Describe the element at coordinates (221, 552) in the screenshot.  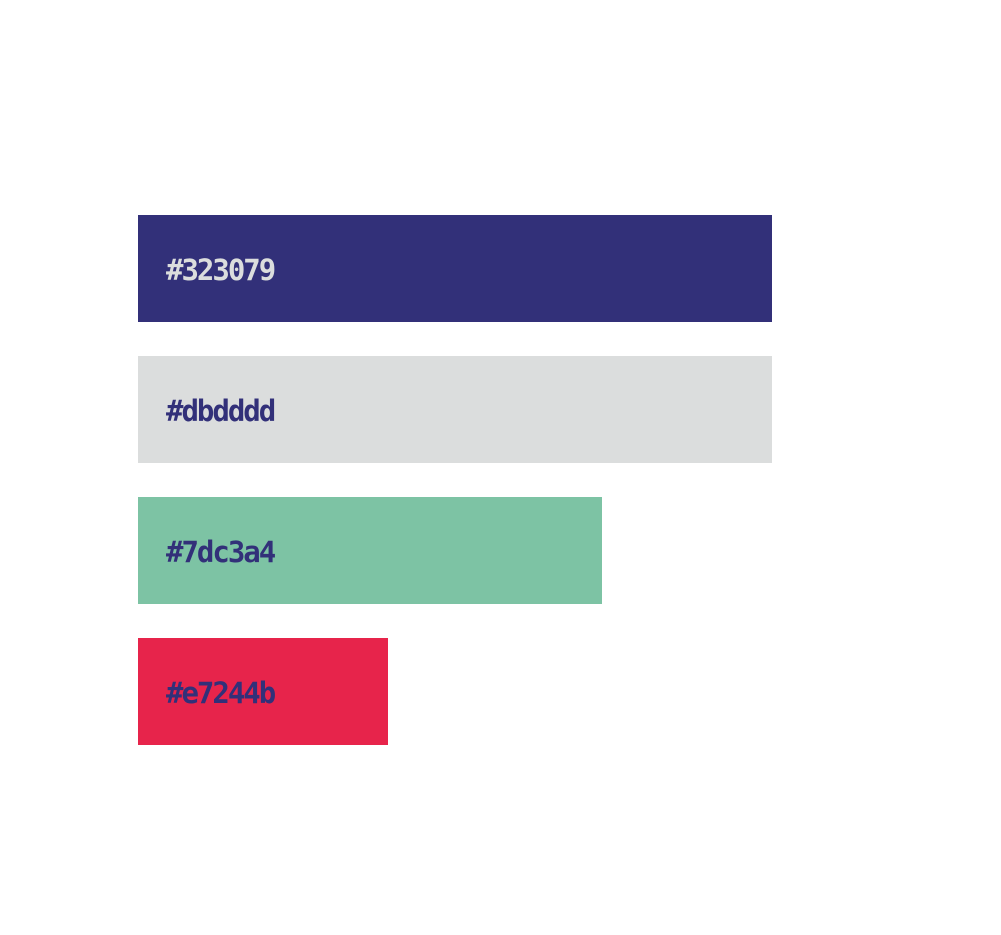
I see `hex-code-label: #7dc3a4` at that location.